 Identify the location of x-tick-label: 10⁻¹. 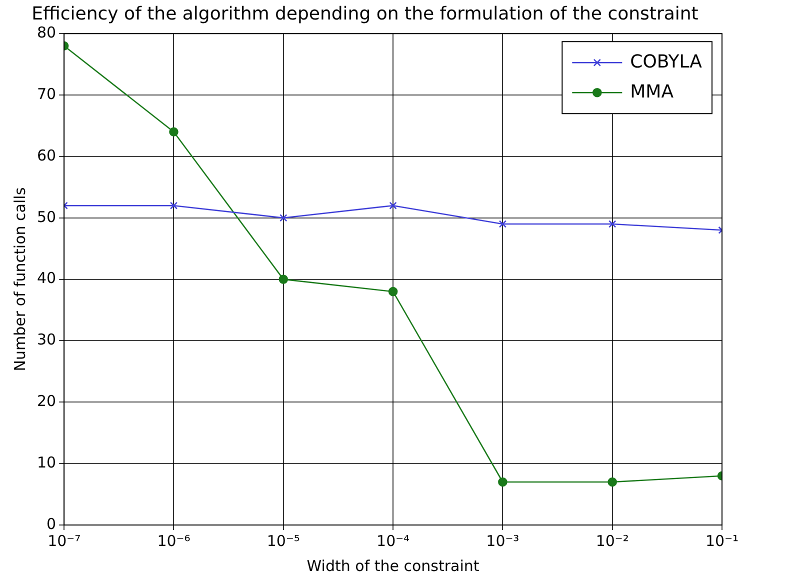
(722, 541).